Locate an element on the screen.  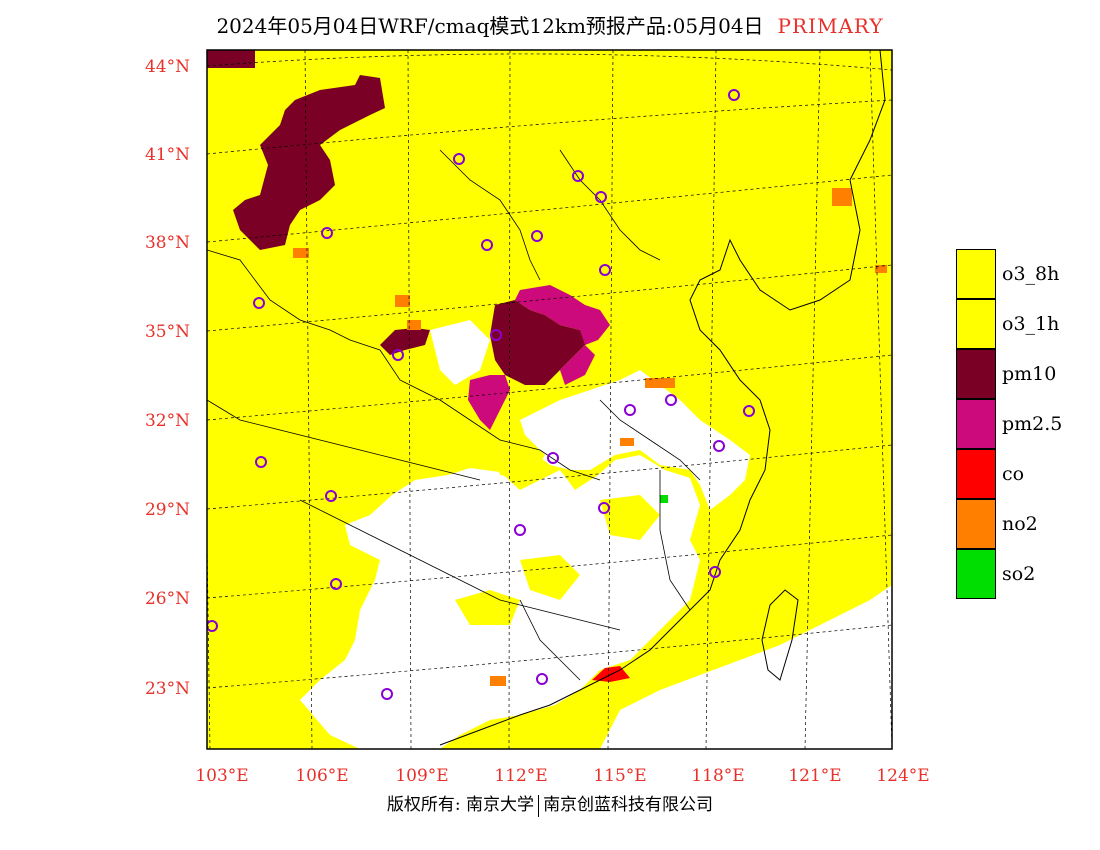
lon-label: 109°E is located at coordinates (421, 776).